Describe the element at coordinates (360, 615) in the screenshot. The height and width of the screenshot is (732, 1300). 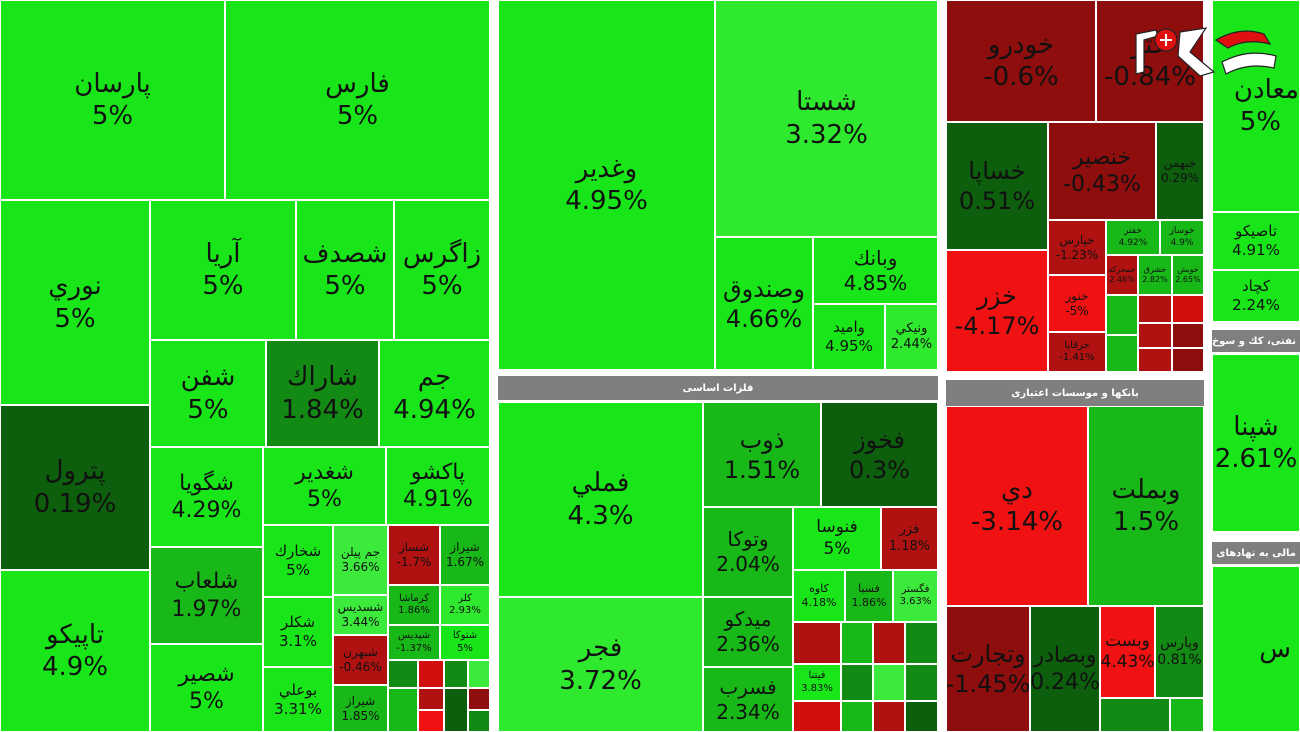
I see `tile-shsadis: شسديس 3.44%` at that location.